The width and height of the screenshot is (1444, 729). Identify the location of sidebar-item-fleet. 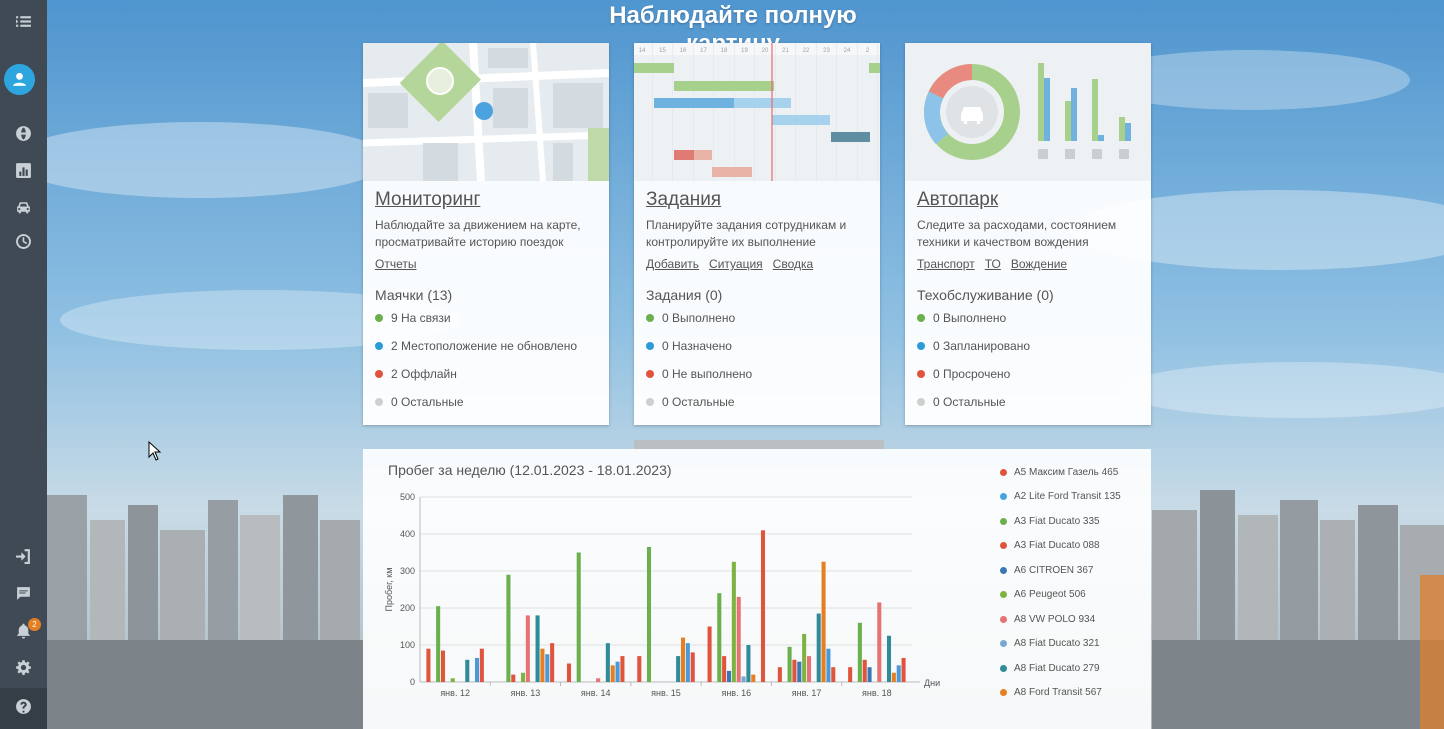
(23, 207).